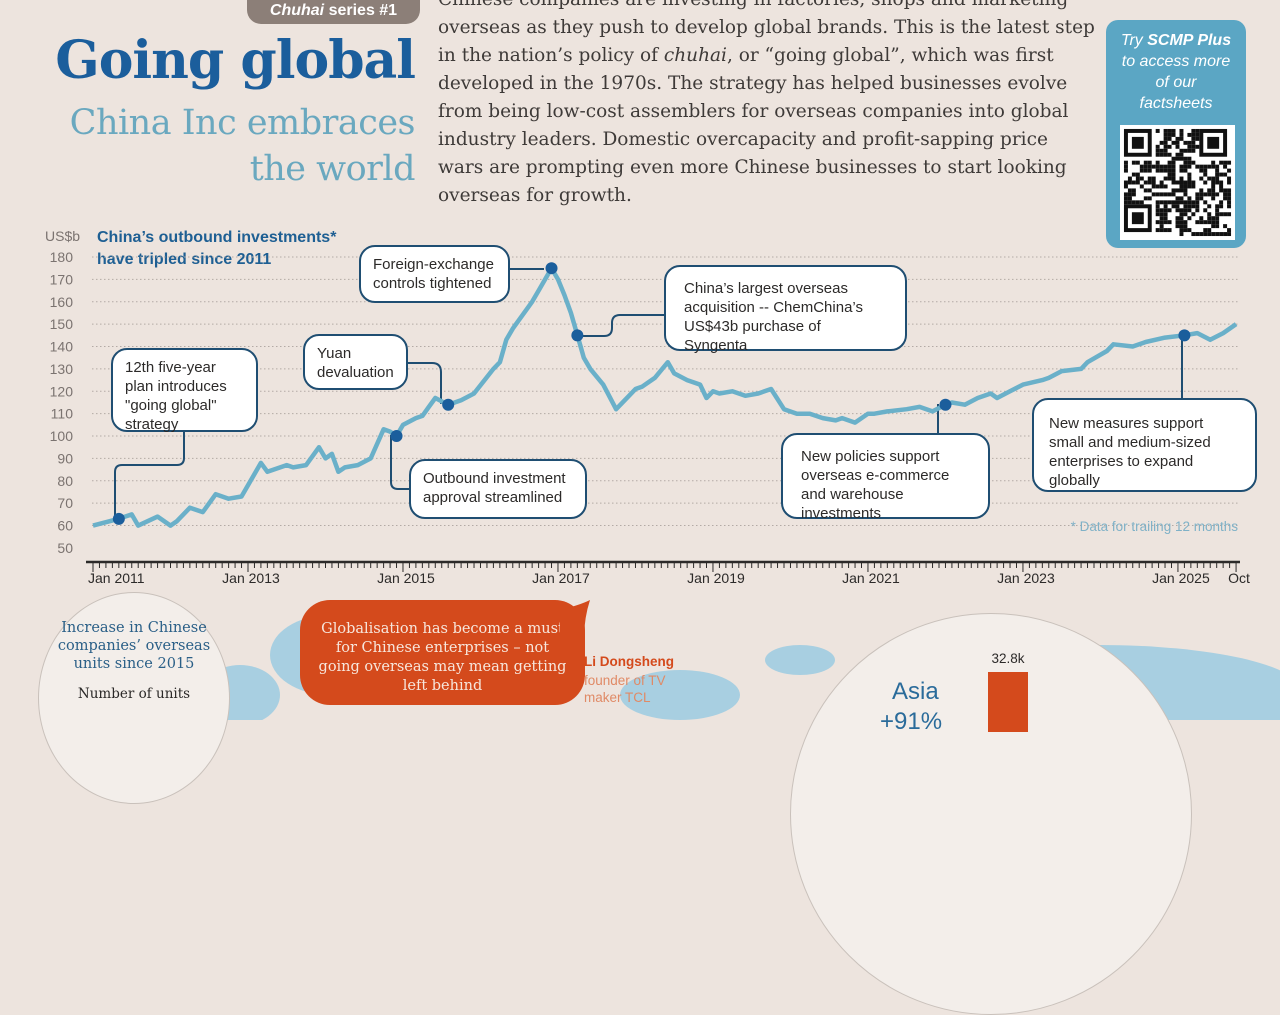 The width and height of the screenshot is (1280, 1015). What do you see at coordinates (535, 195) in the screenshot?
I see `intro-line: overseas for growth.` at bounding box center [535, 195].